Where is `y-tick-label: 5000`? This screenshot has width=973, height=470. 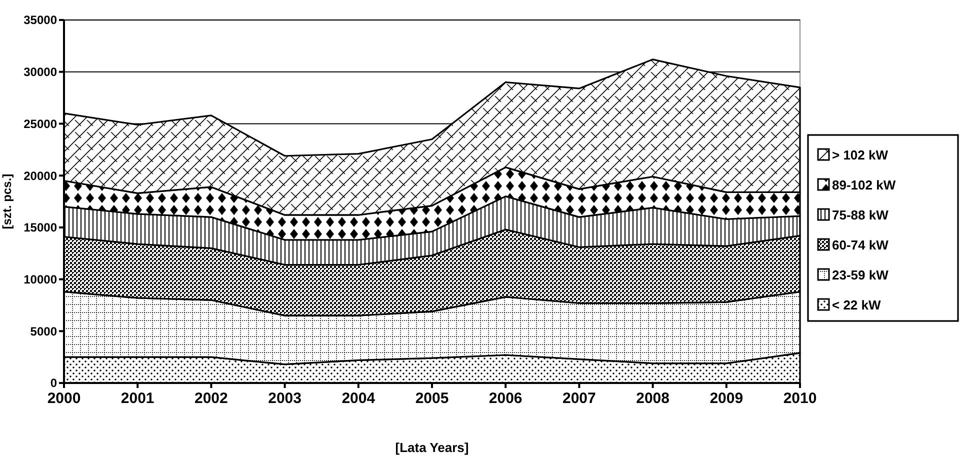 y-tick-label: 5000 is located at coordinates (44, 331).